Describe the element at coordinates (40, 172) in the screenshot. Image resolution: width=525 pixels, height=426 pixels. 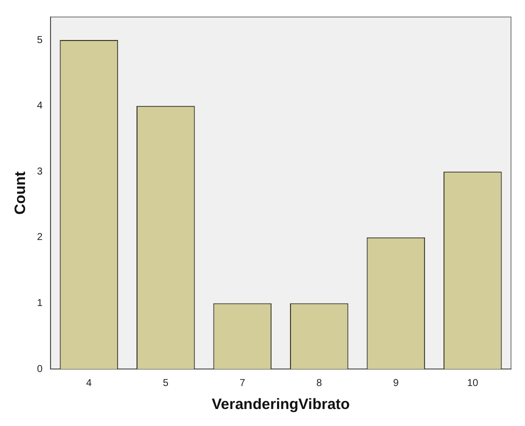
I see `y-tick-label: 3` at that location.